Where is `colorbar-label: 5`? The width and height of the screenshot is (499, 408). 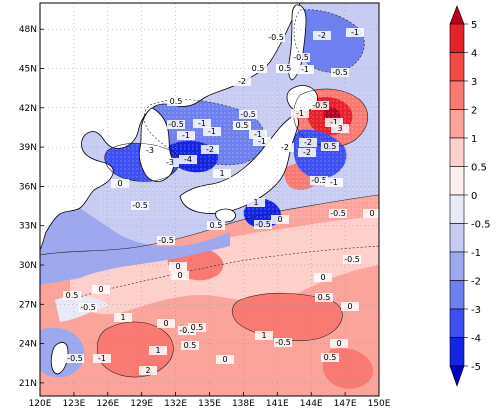
colorbar-label: 5 is located at coordinates (474, 25).